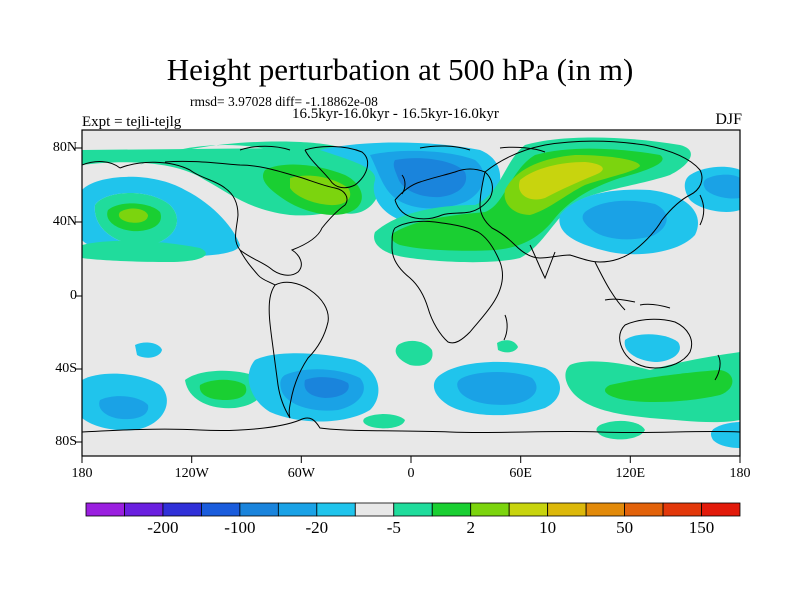  Describe the element at coordinates (161, 216) in the screenshot. I see `contour-pacific-negative` at that location.